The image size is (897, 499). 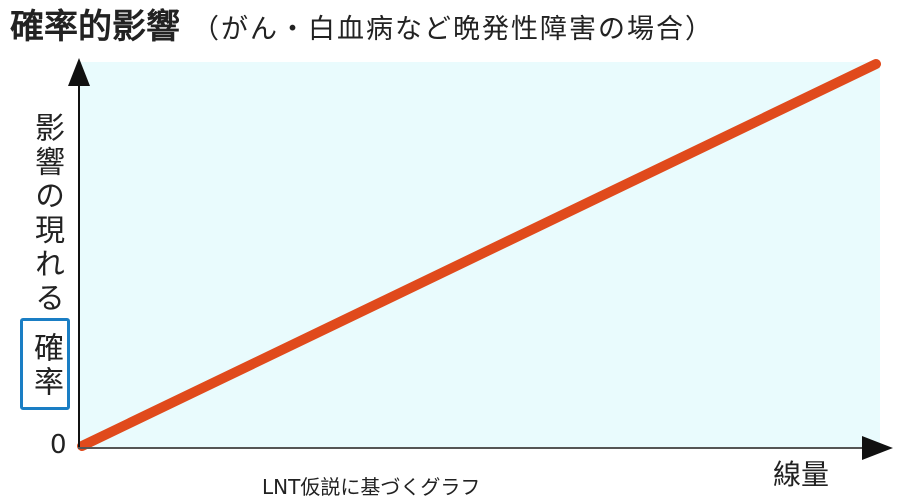 What do you see at coordinates (45, 364) in the screenshot?
I see `y-axis-label-highlight: 確率` at bounding box center [45, 364].